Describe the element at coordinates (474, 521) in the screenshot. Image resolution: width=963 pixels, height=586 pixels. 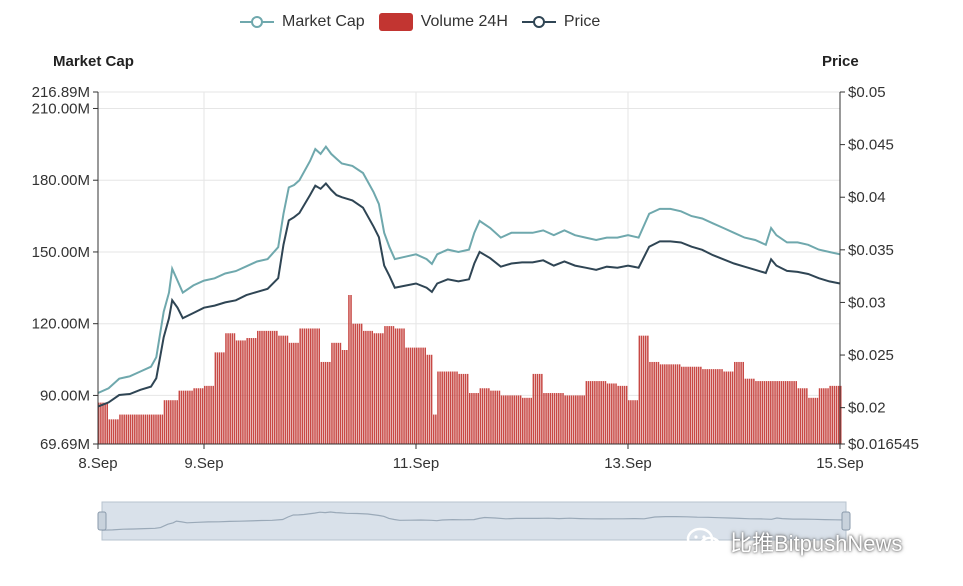
I see `zoom-slider` at that location.